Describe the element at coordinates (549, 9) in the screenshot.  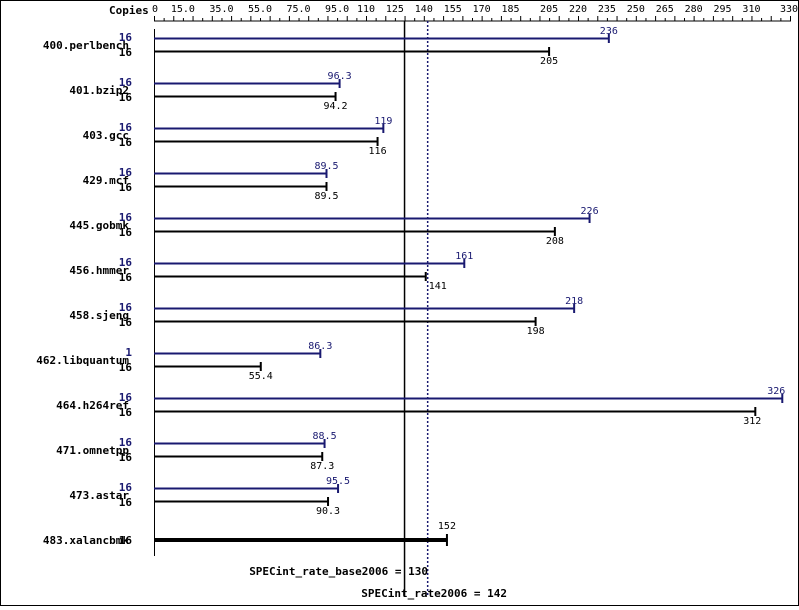
I see `x-axis-tick-label: 205` at that location.